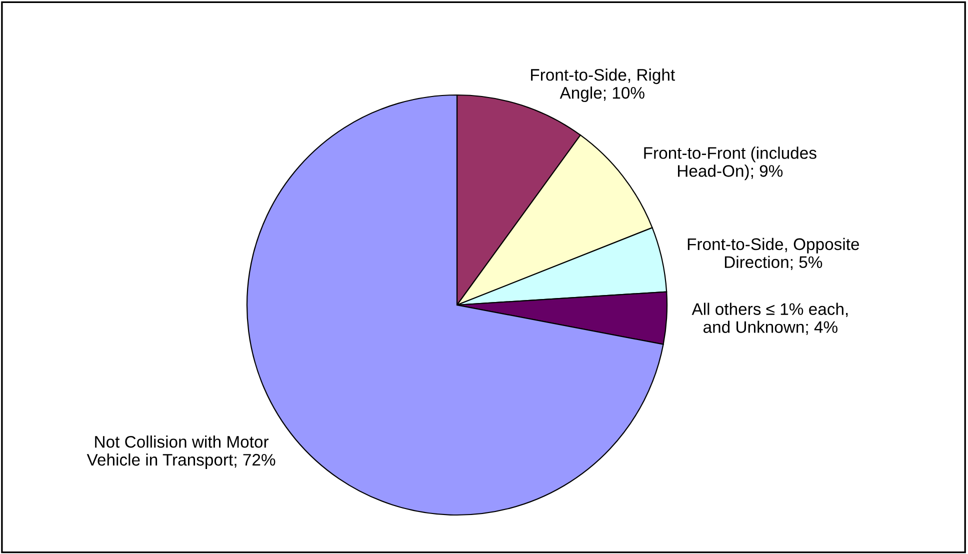 The width and height of the screenshot is (968, 554). What do you see at coordinates (770, 318) in the screenshot?
I see `slice-label: All others ≤ 1% each, and Unknown; 4%` at bounding box center [770, 318].